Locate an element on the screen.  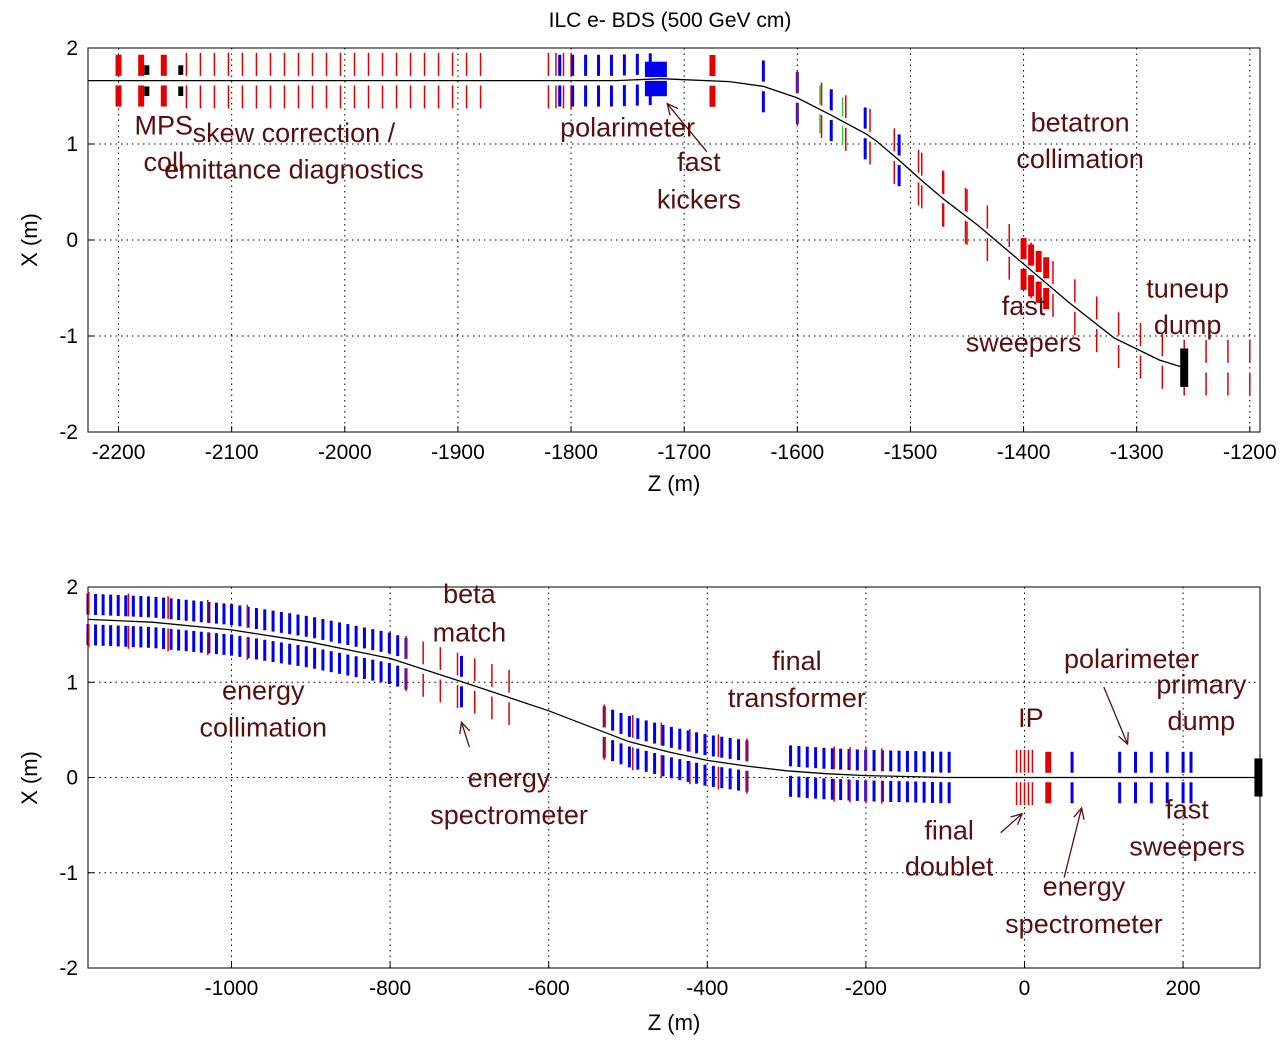
annotation-label: IP is located at coordinates (1031, 718).